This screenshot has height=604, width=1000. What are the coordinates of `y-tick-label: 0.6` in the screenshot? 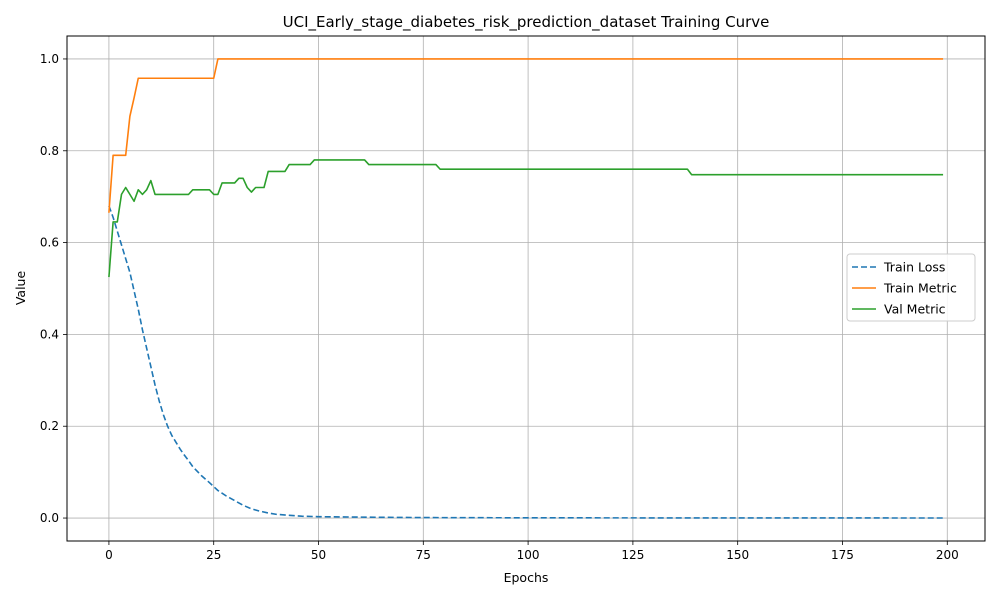 It's located at (49, 243).